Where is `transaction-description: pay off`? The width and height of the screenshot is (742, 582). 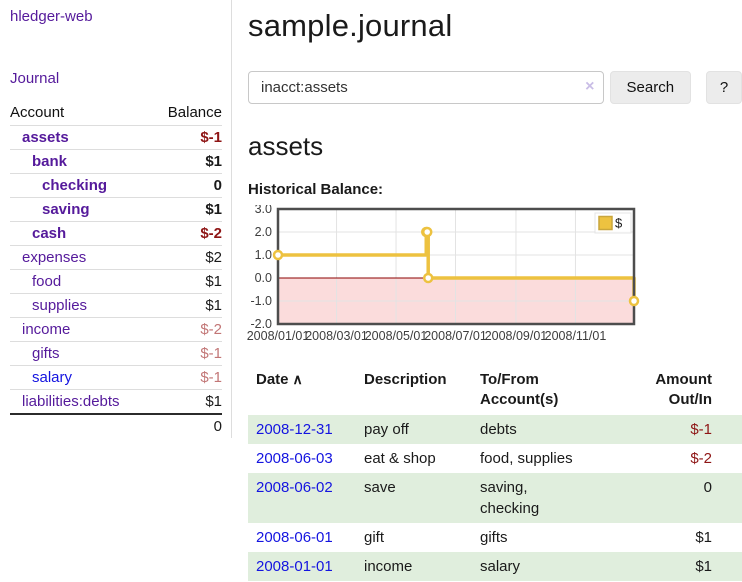
transaction-description: pay off is located at coordinates (386, 429).